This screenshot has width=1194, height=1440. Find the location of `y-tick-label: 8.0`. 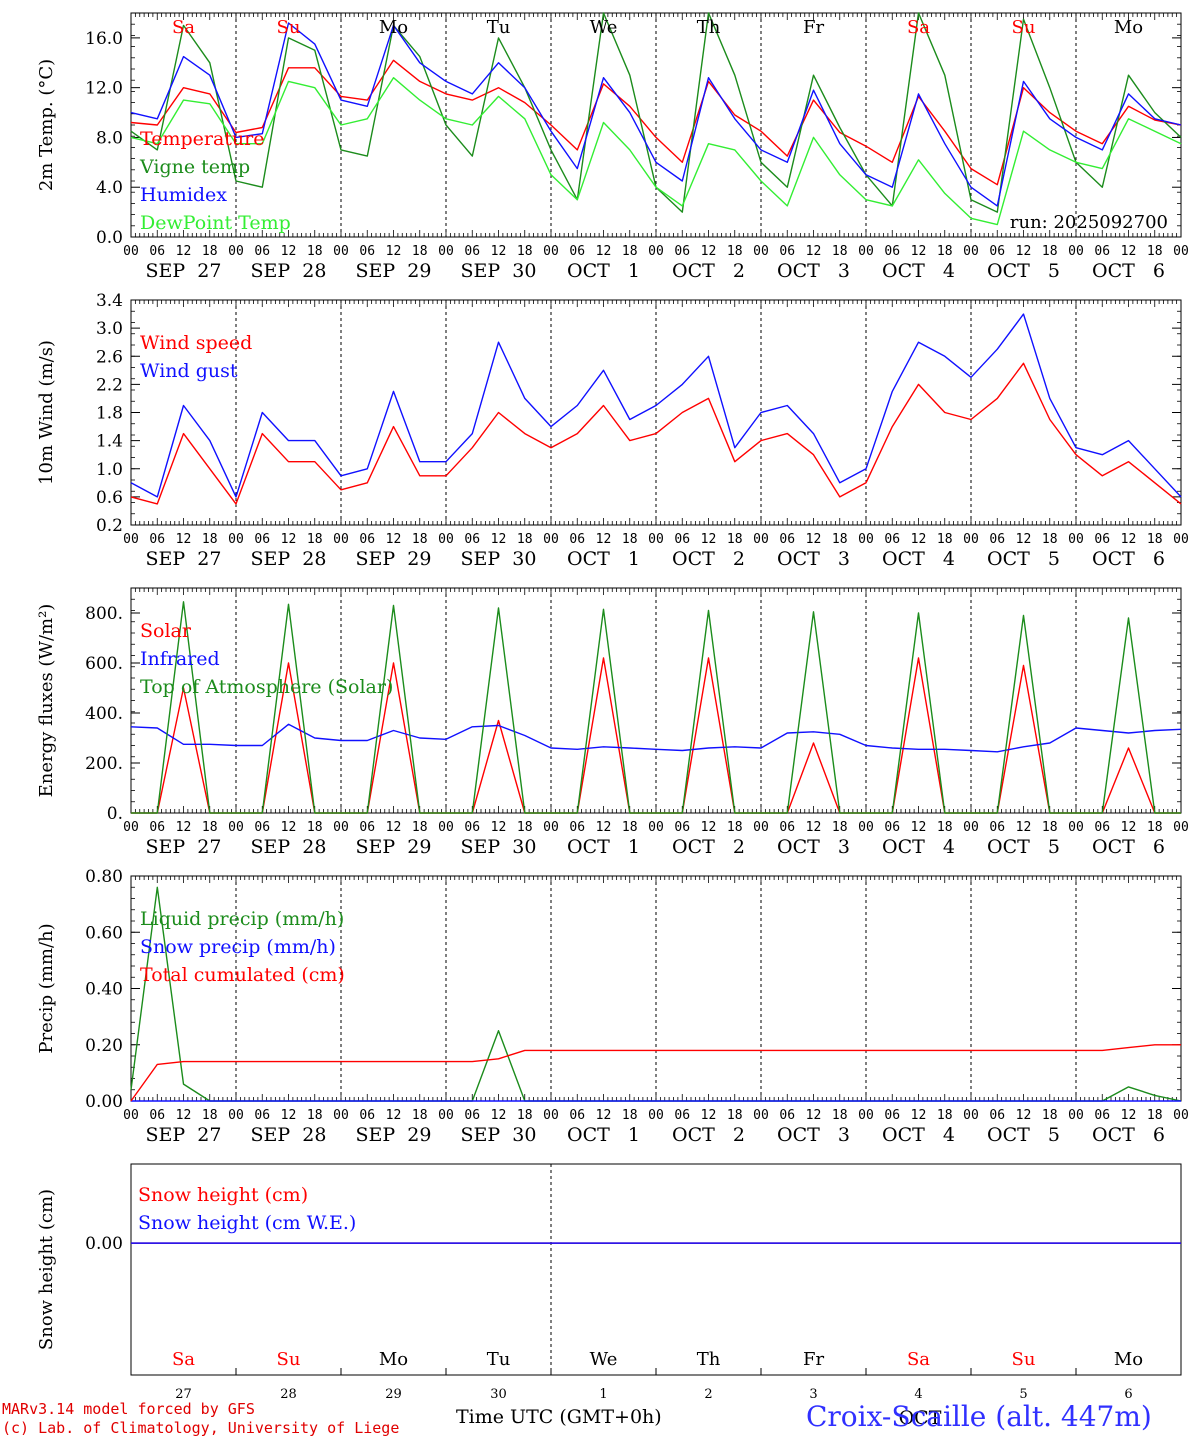

y-tick-label: 8.0 is located at coordinates (109, 138).